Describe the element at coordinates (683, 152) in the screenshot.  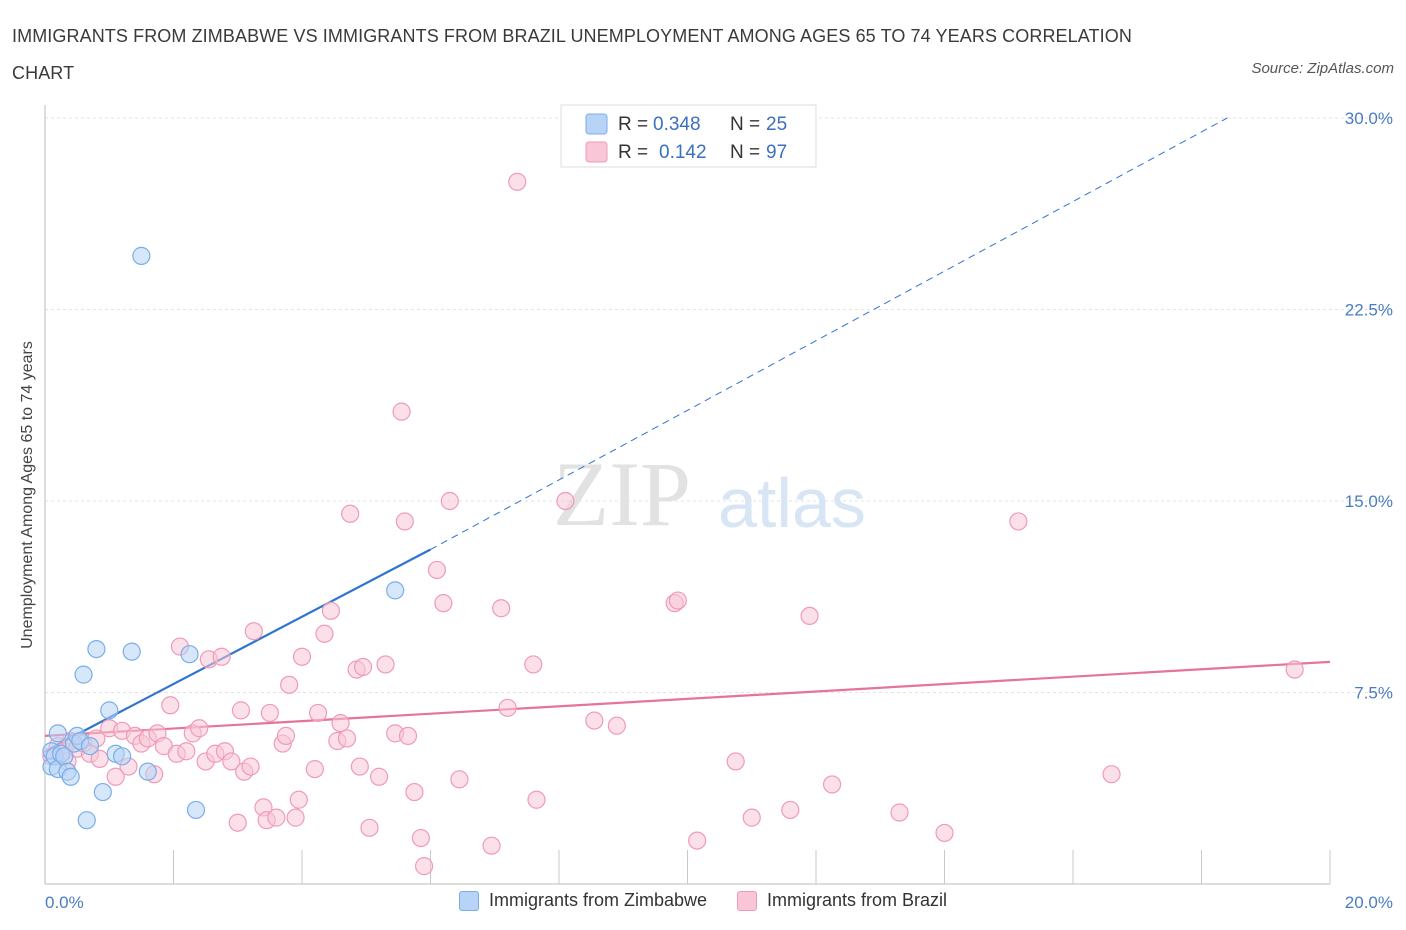
I see `legend-r-value-brazil: 0.142` at that location.